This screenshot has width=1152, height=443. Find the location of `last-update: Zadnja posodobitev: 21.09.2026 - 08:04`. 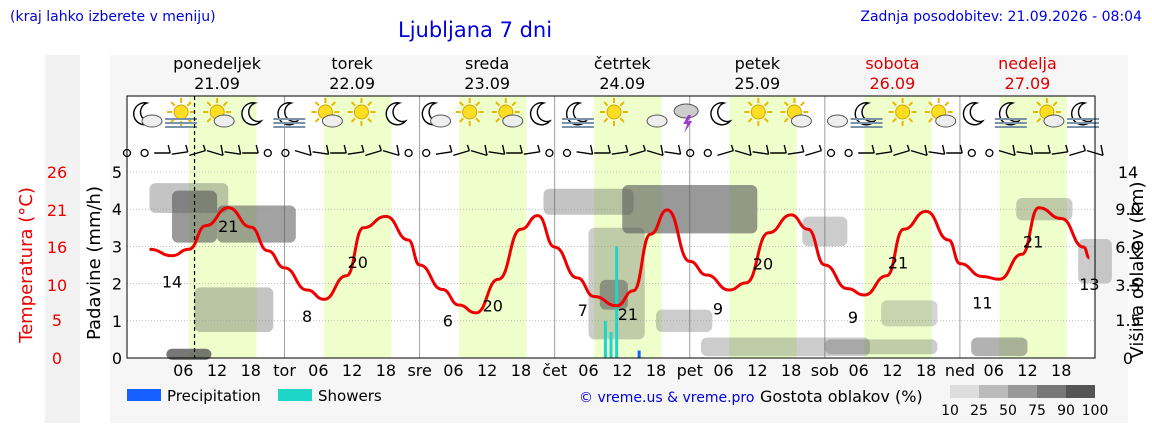

last-update: Zadnja posodobitev: 21.09.2026 - 08:04 is located at coordinates (1001, 17).